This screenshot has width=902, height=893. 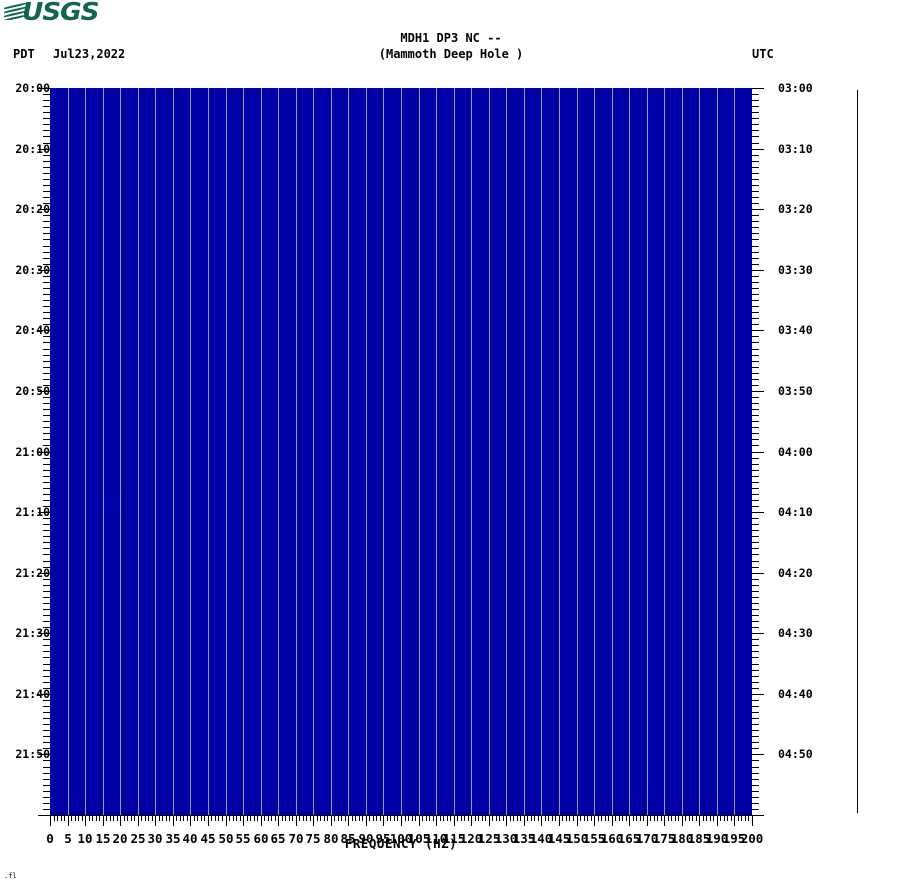 What do you see at coordinates (451, 38) in the screenshot?
I see `chart-title-line1: MDH1 DP3 NC --` at bounding box center [451, 38].